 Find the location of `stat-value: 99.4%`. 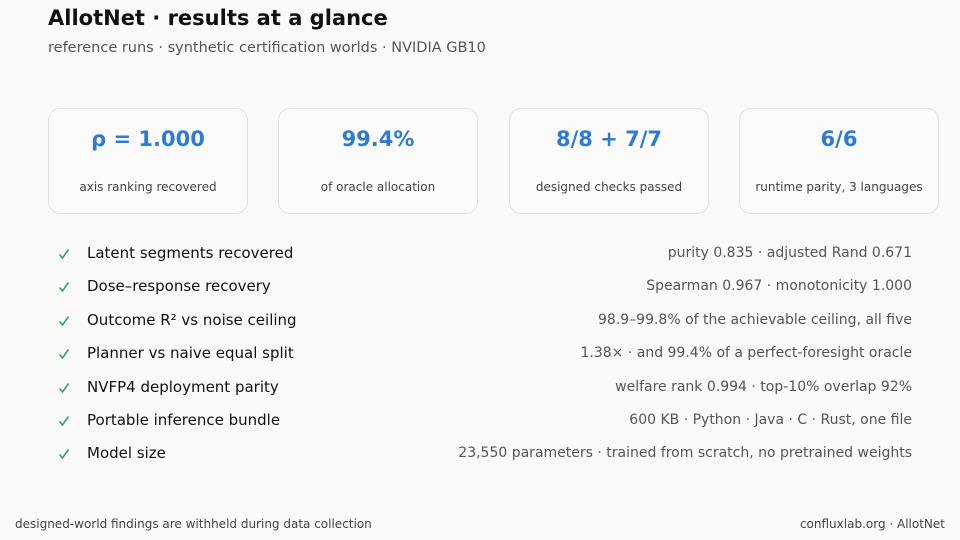

stat-value: 99.4% is located at coordinates (378, 139).